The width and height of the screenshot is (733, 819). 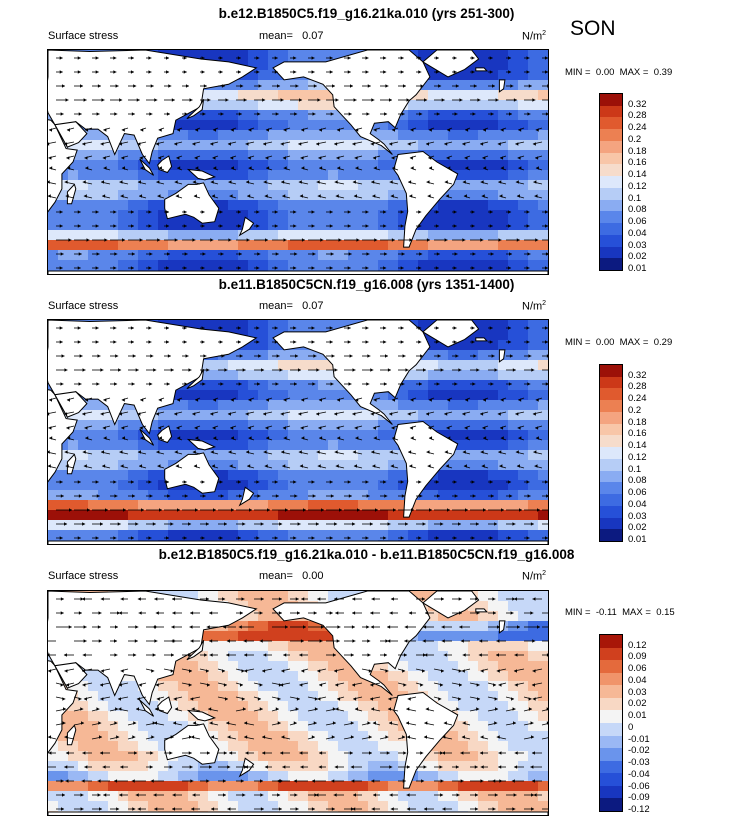 I want to click on panel-3-units-base: N/m, so click(x=532, y=576).